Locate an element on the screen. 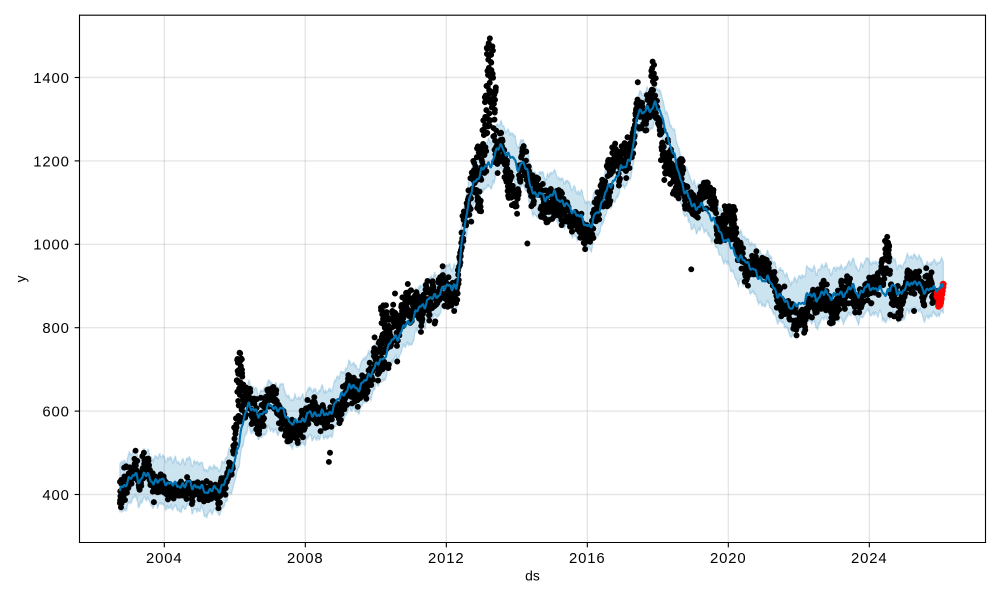  svg-text: ds is located at coordinates (532, 575).